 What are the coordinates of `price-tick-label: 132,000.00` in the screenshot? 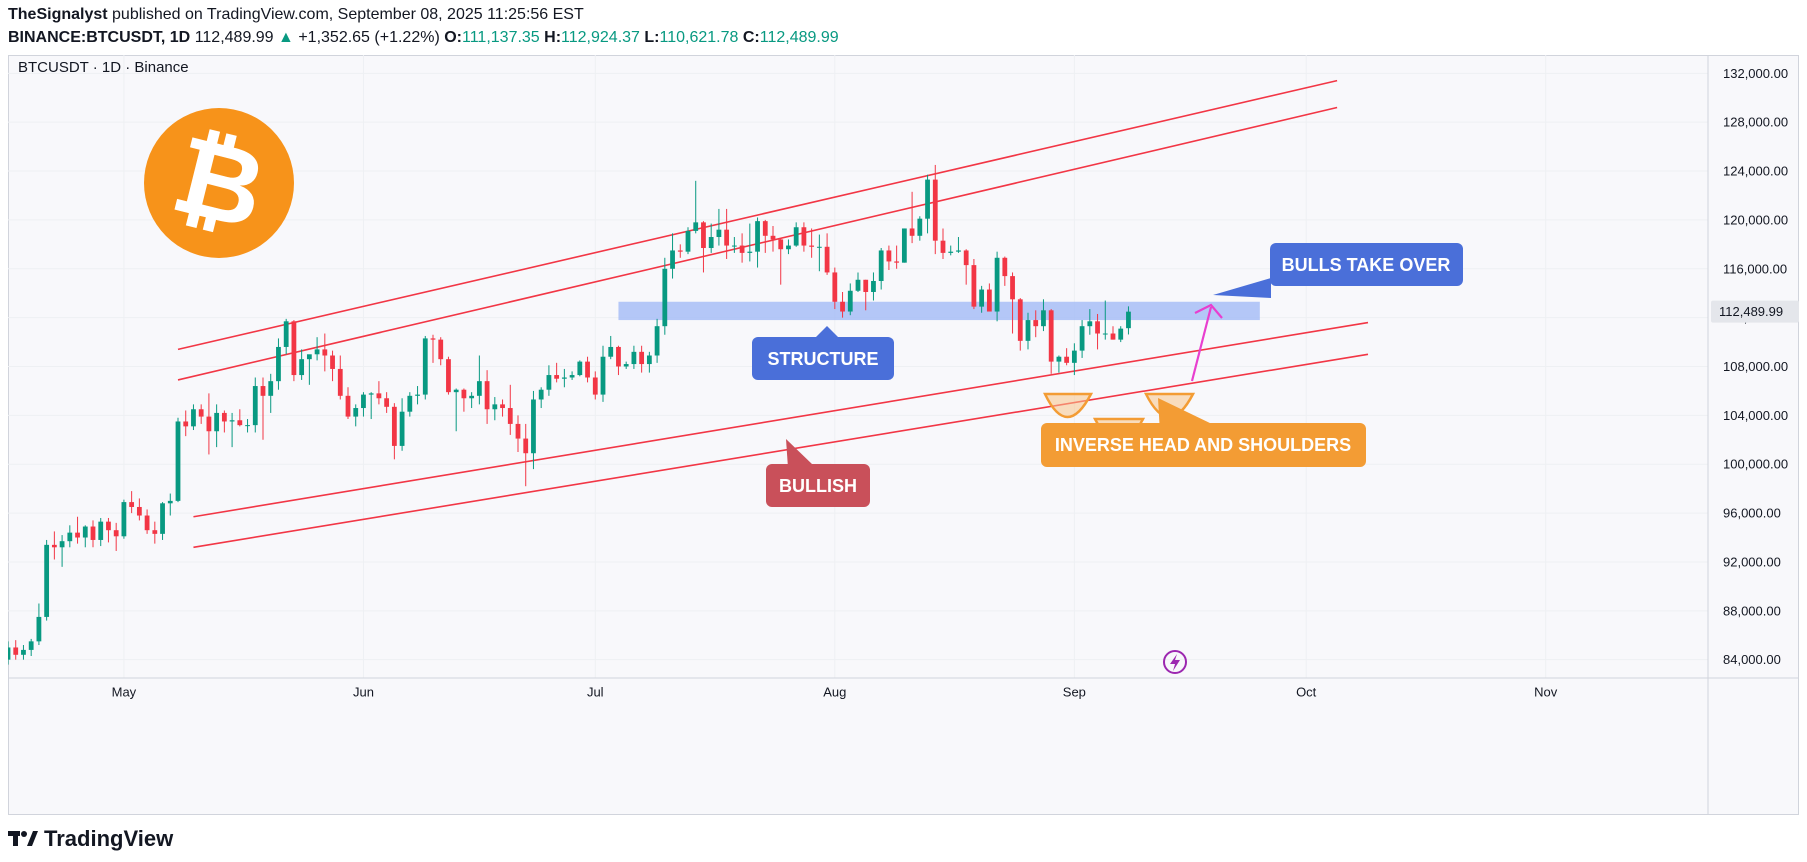 It's located at (1755, 73).